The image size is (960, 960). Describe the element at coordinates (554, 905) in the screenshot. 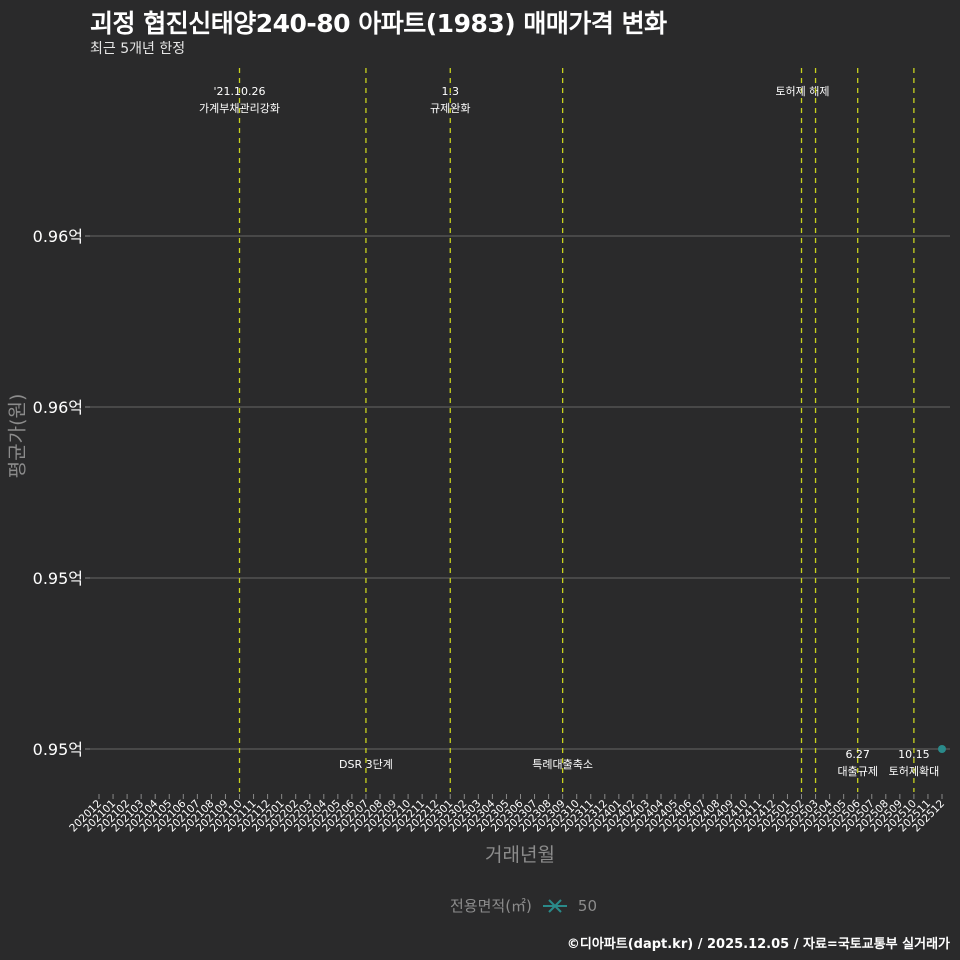

I see `legend-key-icon` at that location.